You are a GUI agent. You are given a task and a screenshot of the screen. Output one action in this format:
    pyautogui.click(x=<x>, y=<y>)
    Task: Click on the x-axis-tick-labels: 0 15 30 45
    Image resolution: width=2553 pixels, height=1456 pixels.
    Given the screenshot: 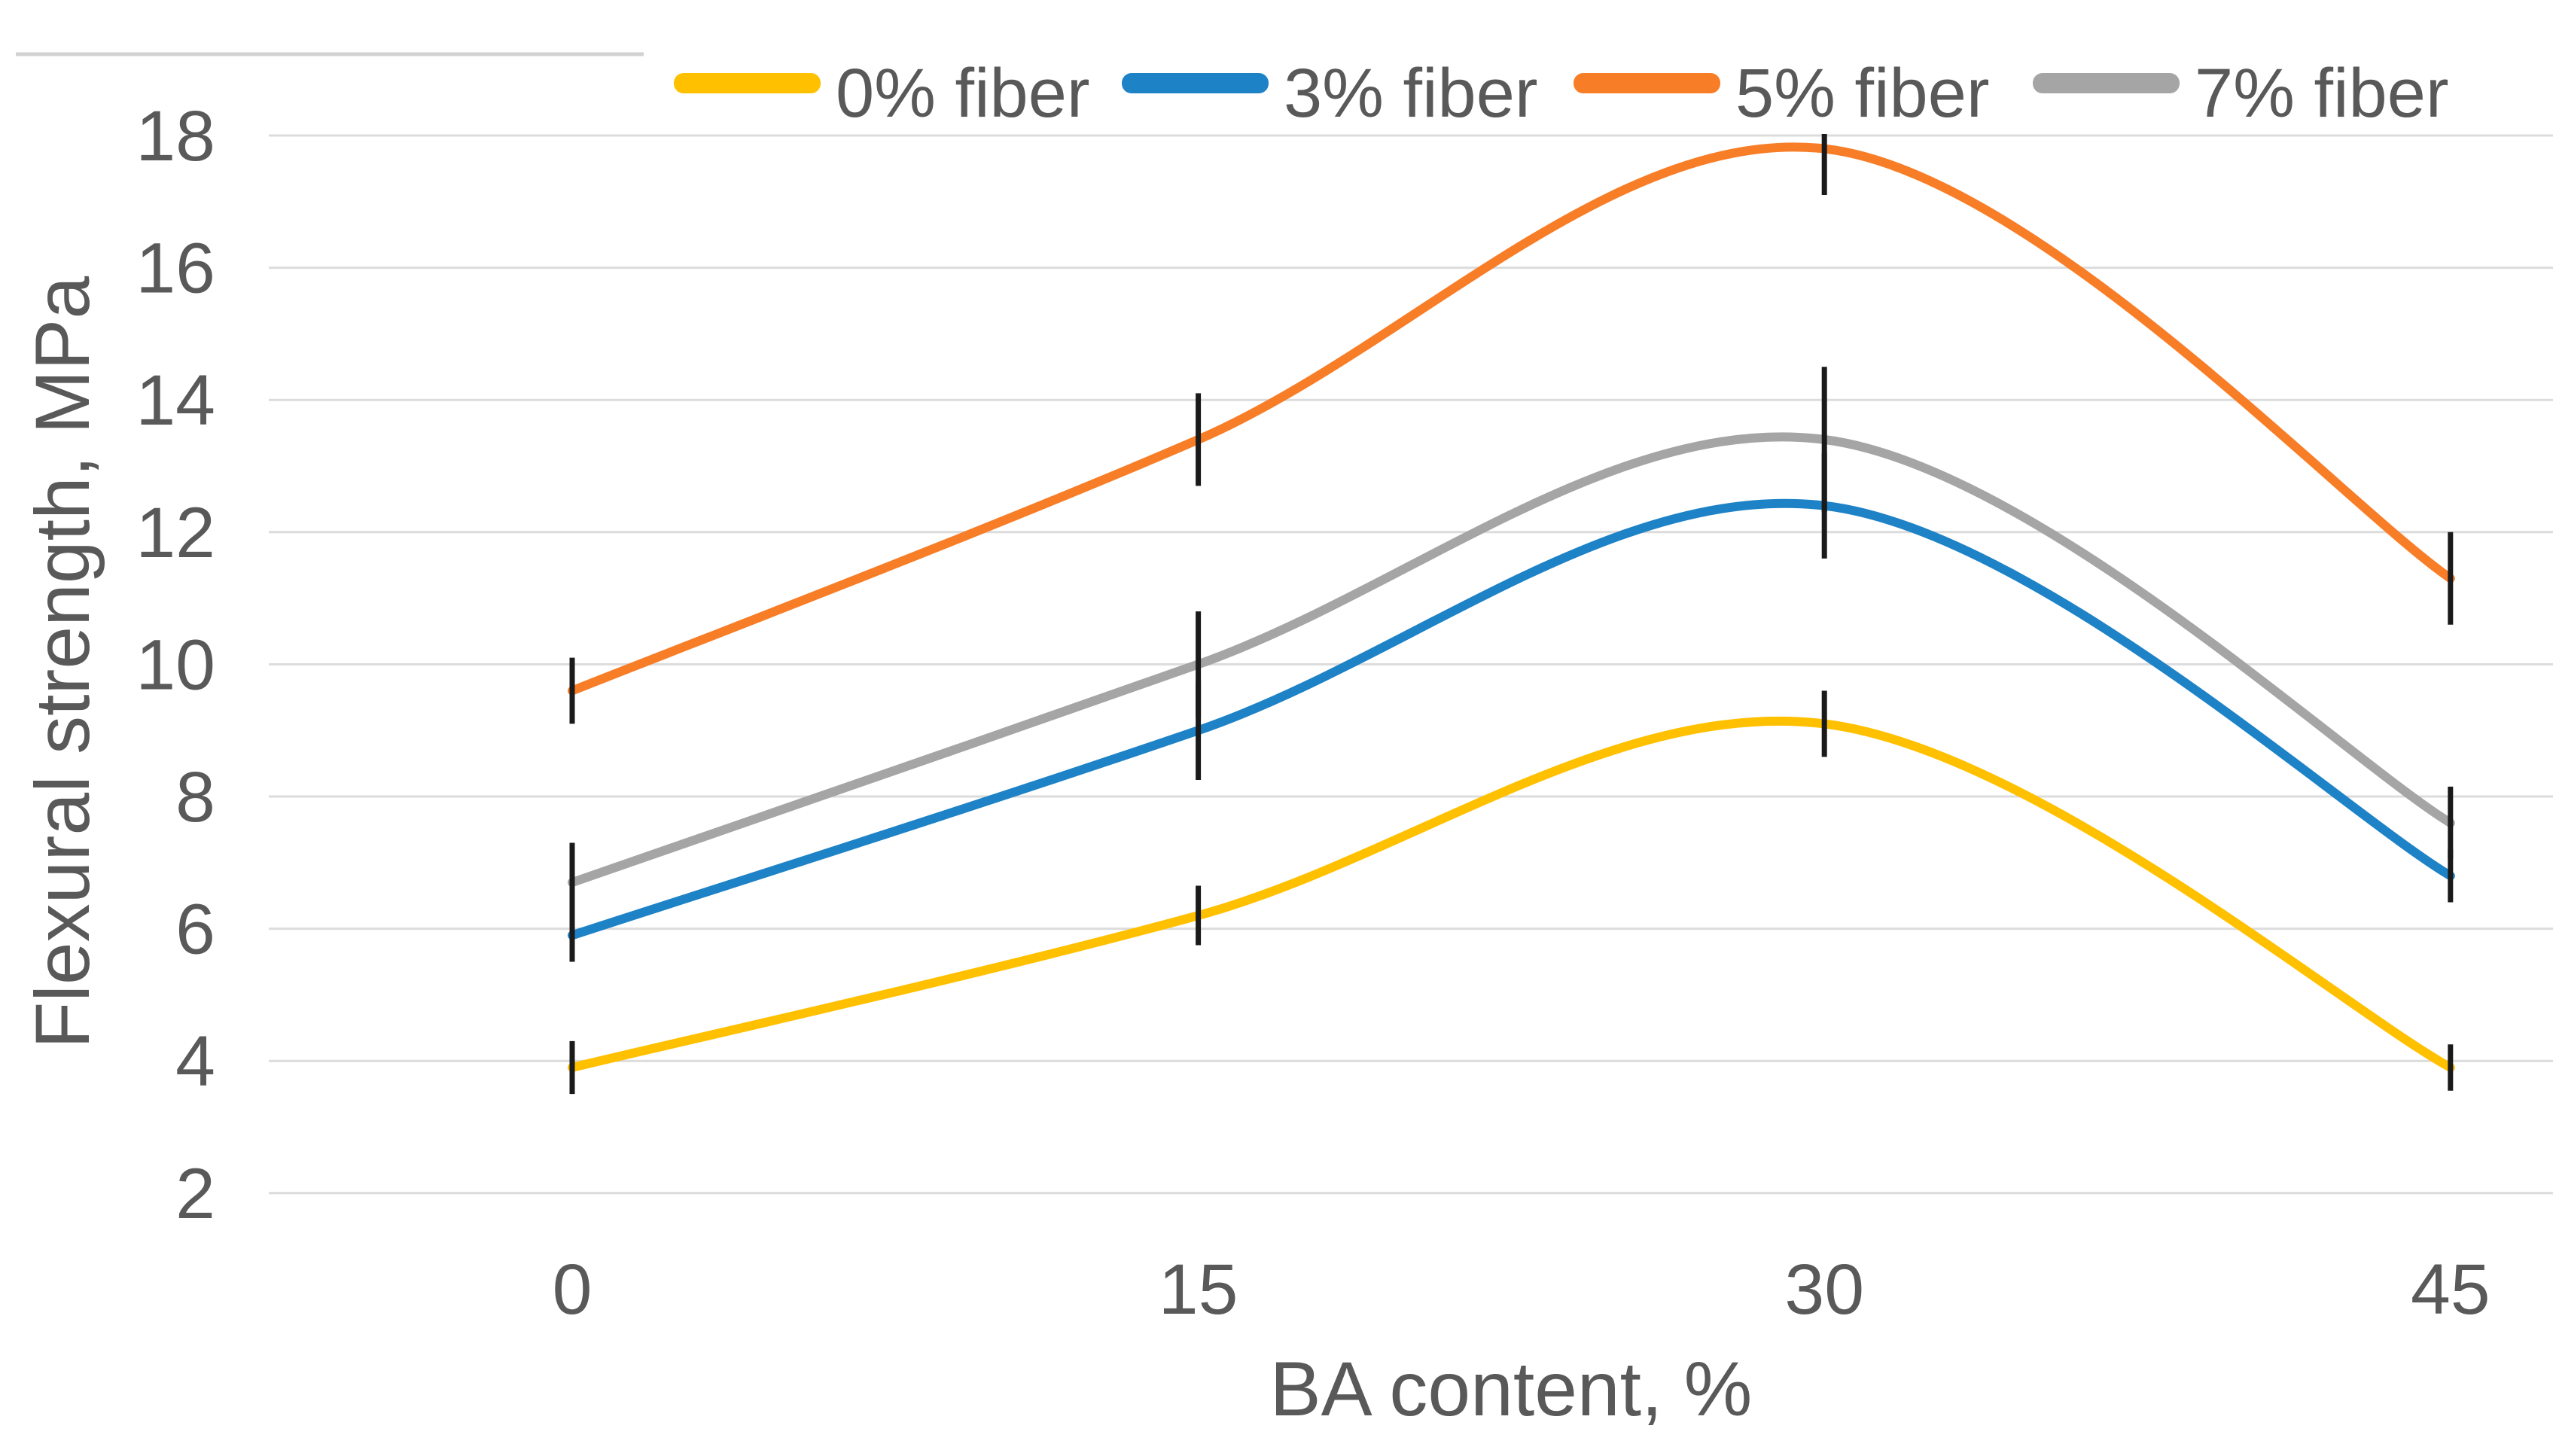 What is the action you would take?
    pyautogui.click(x=1522, y=1290)
    